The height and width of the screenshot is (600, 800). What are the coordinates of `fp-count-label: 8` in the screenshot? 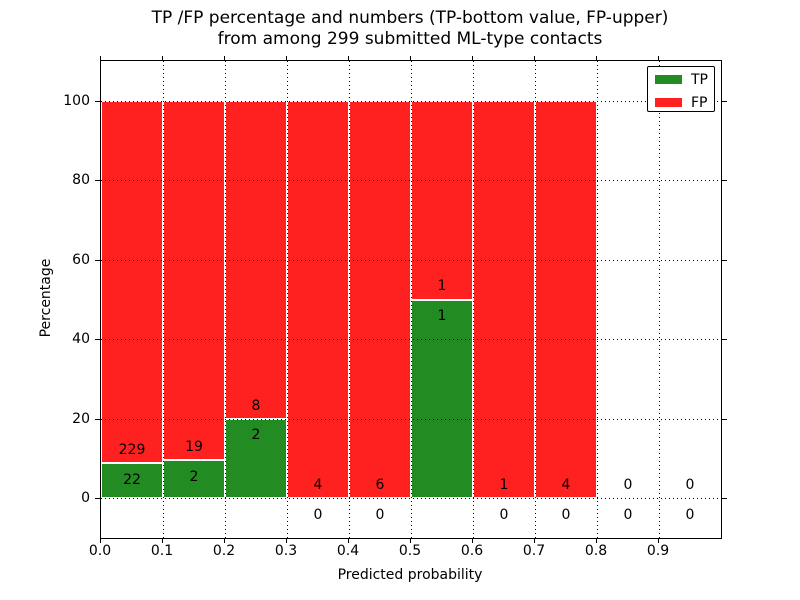 It's located at (256, 405).